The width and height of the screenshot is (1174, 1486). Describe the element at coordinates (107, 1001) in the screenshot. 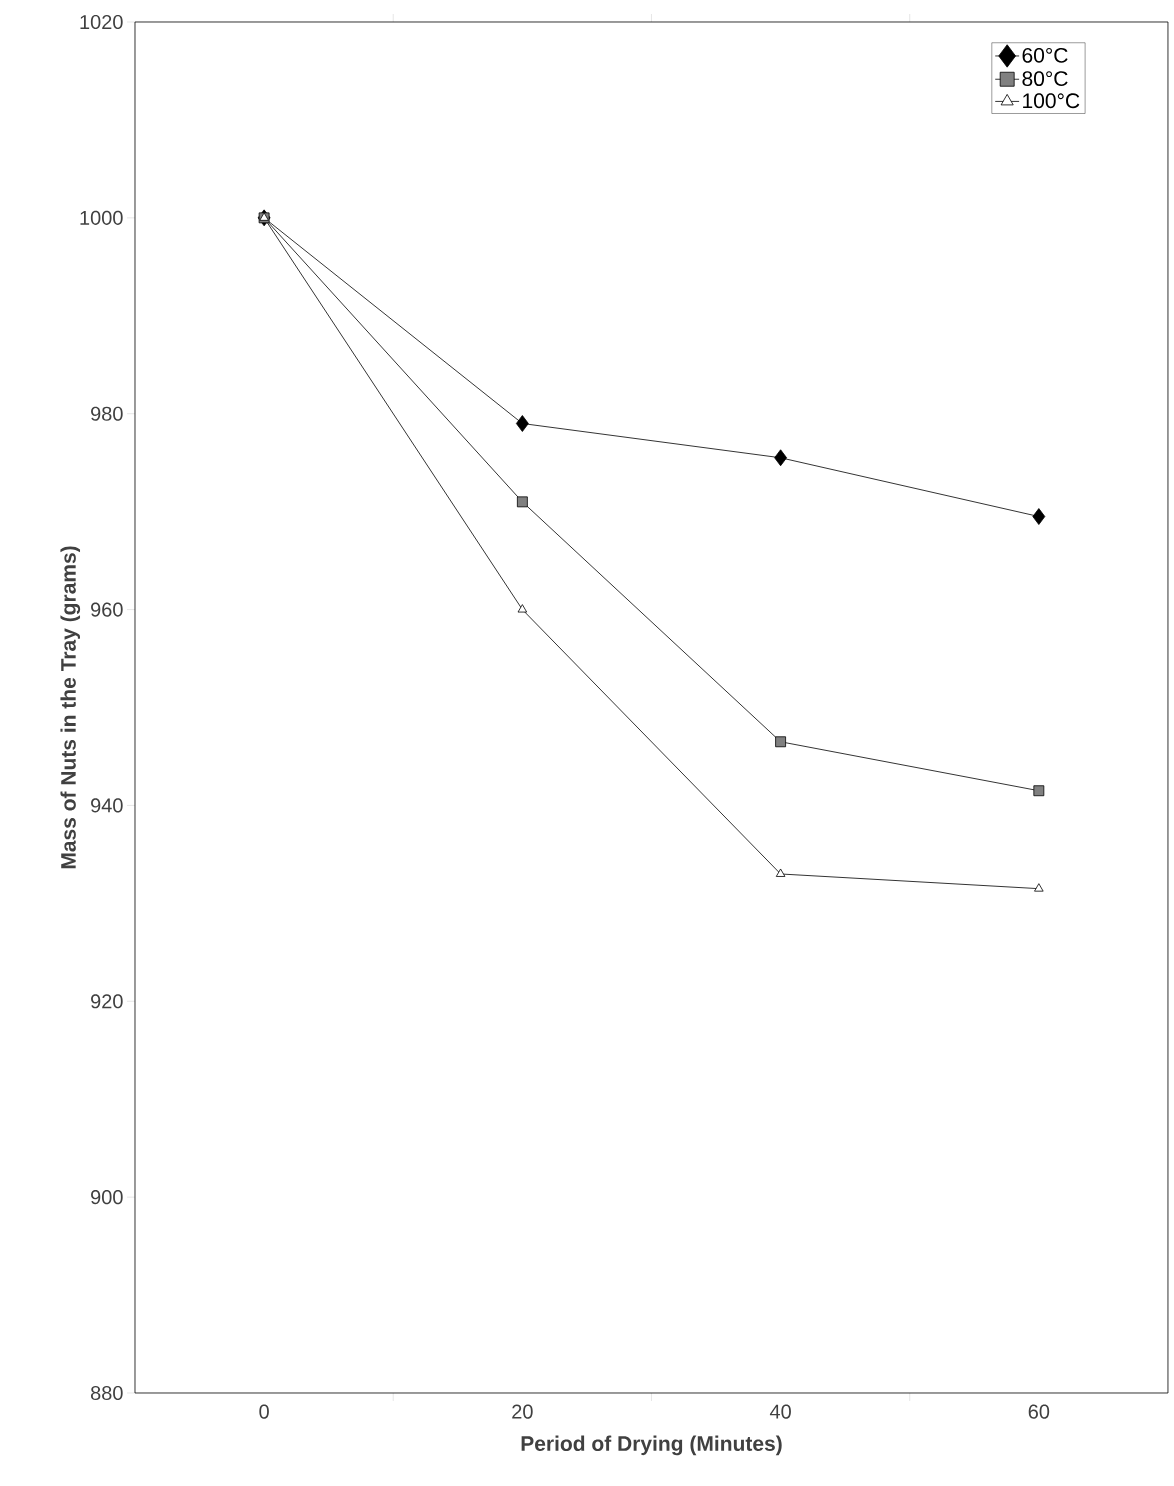

I see `y-tick-label: 920` at that location.